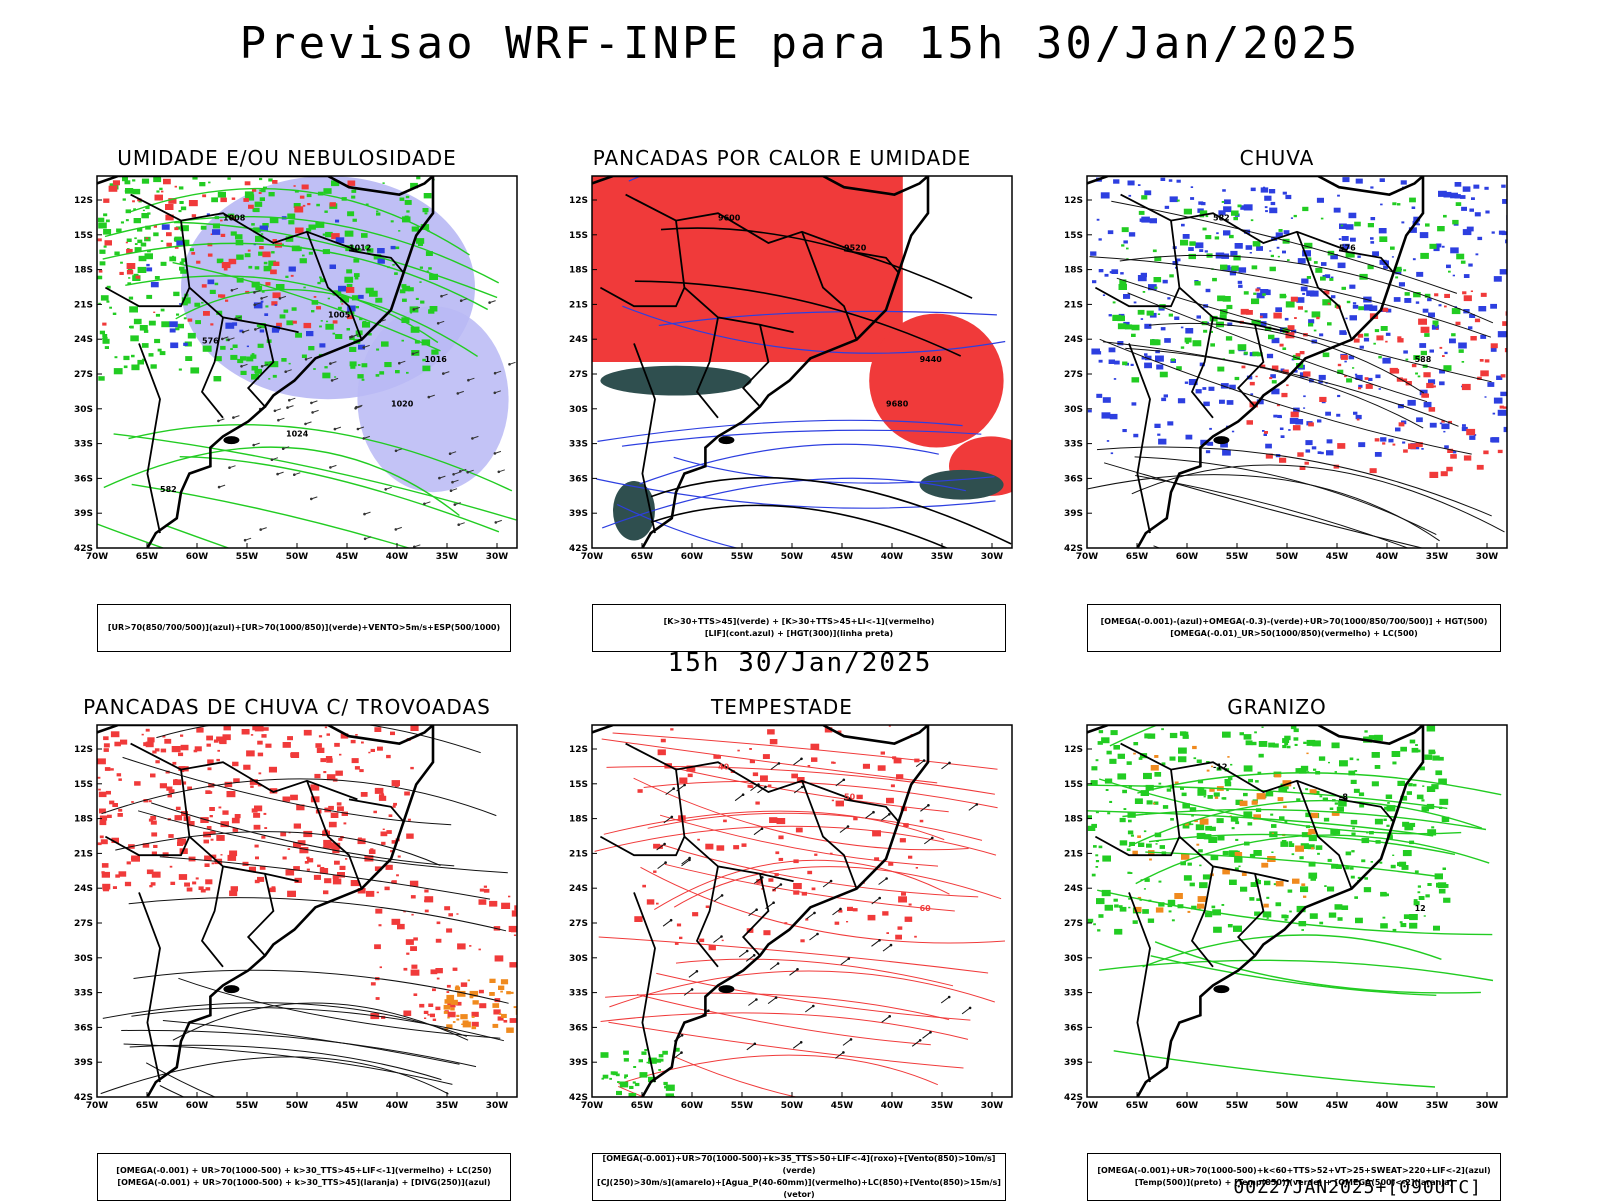  I want to click on main-title: Previsao WRF-INPE para 15h 30/Jan/2025, so click(800, 43).